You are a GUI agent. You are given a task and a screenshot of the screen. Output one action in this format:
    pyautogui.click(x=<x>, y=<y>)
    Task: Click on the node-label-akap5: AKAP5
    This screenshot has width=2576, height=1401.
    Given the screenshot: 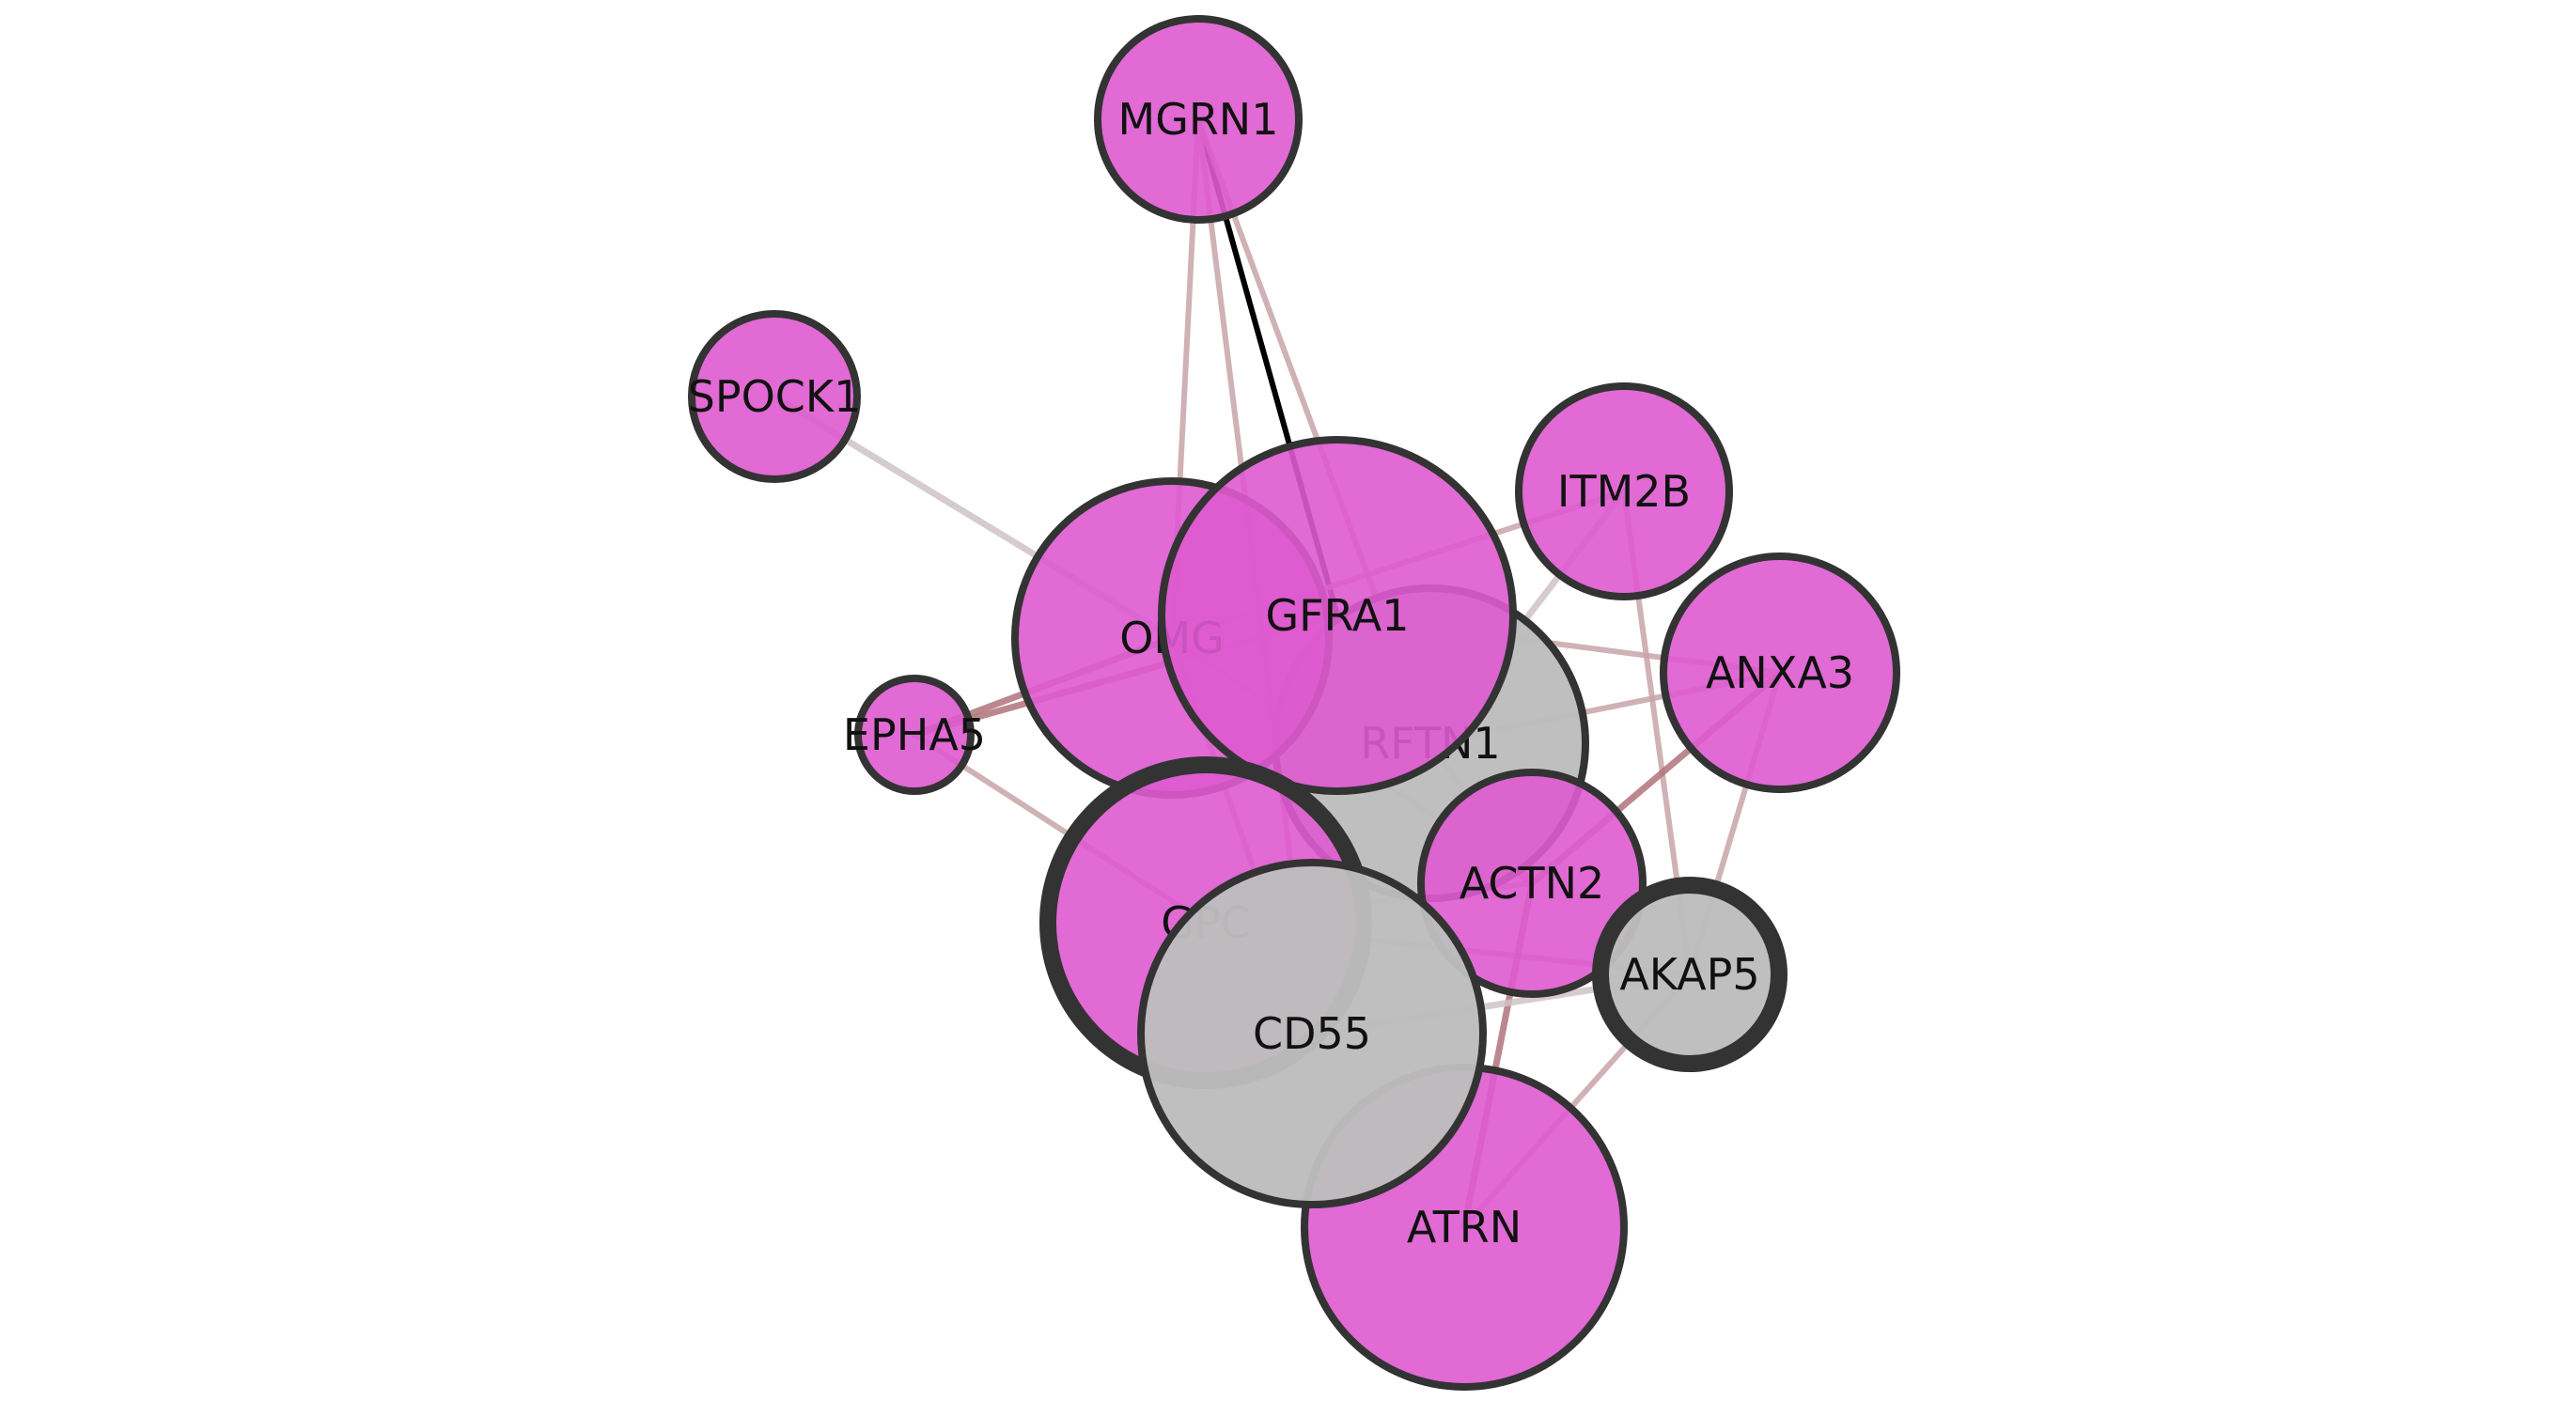 What is the action you would take?
    pyautogui.click(x=1689, y=974)
    